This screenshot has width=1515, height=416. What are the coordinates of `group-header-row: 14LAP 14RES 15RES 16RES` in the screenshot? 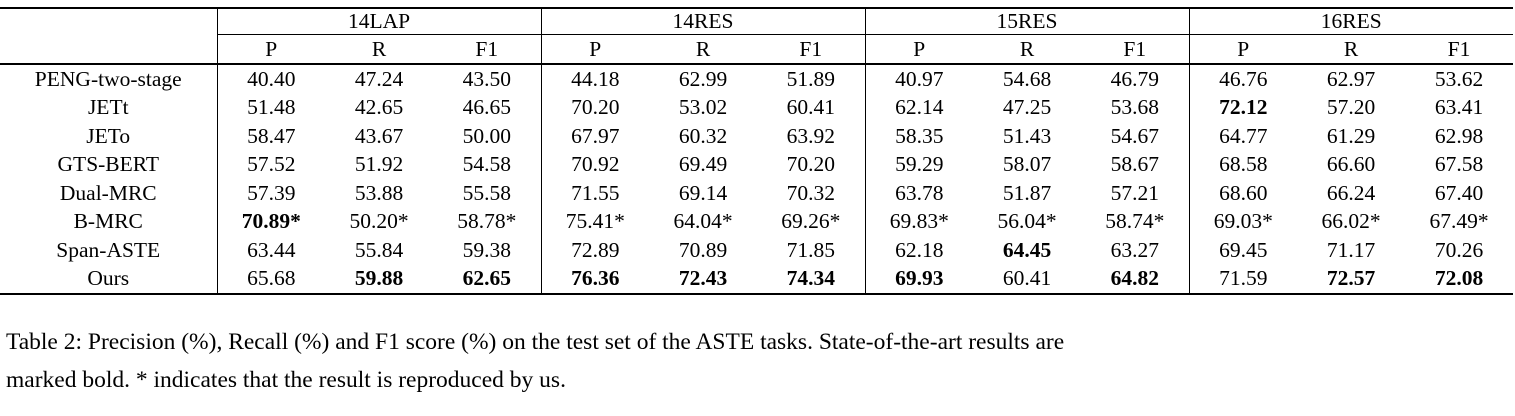 It's located at (756, 21).